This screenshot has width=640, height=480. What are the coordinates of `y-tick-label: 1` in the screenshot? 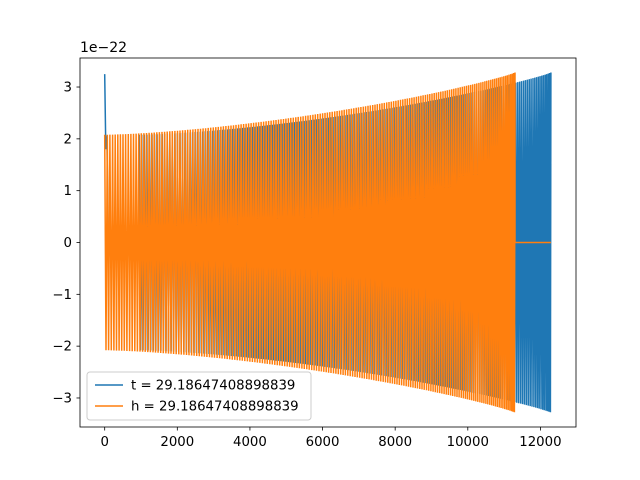 It's located at (68, 191).